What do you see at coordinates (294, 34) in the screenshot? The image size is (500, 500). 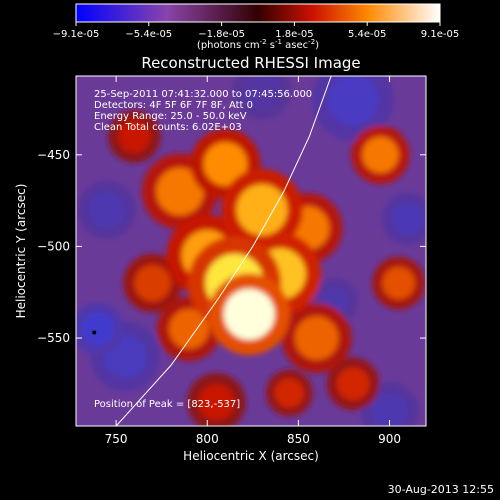 I see `colorbar-tick-label: 1.8e-05` at bounding box center [294, 34].